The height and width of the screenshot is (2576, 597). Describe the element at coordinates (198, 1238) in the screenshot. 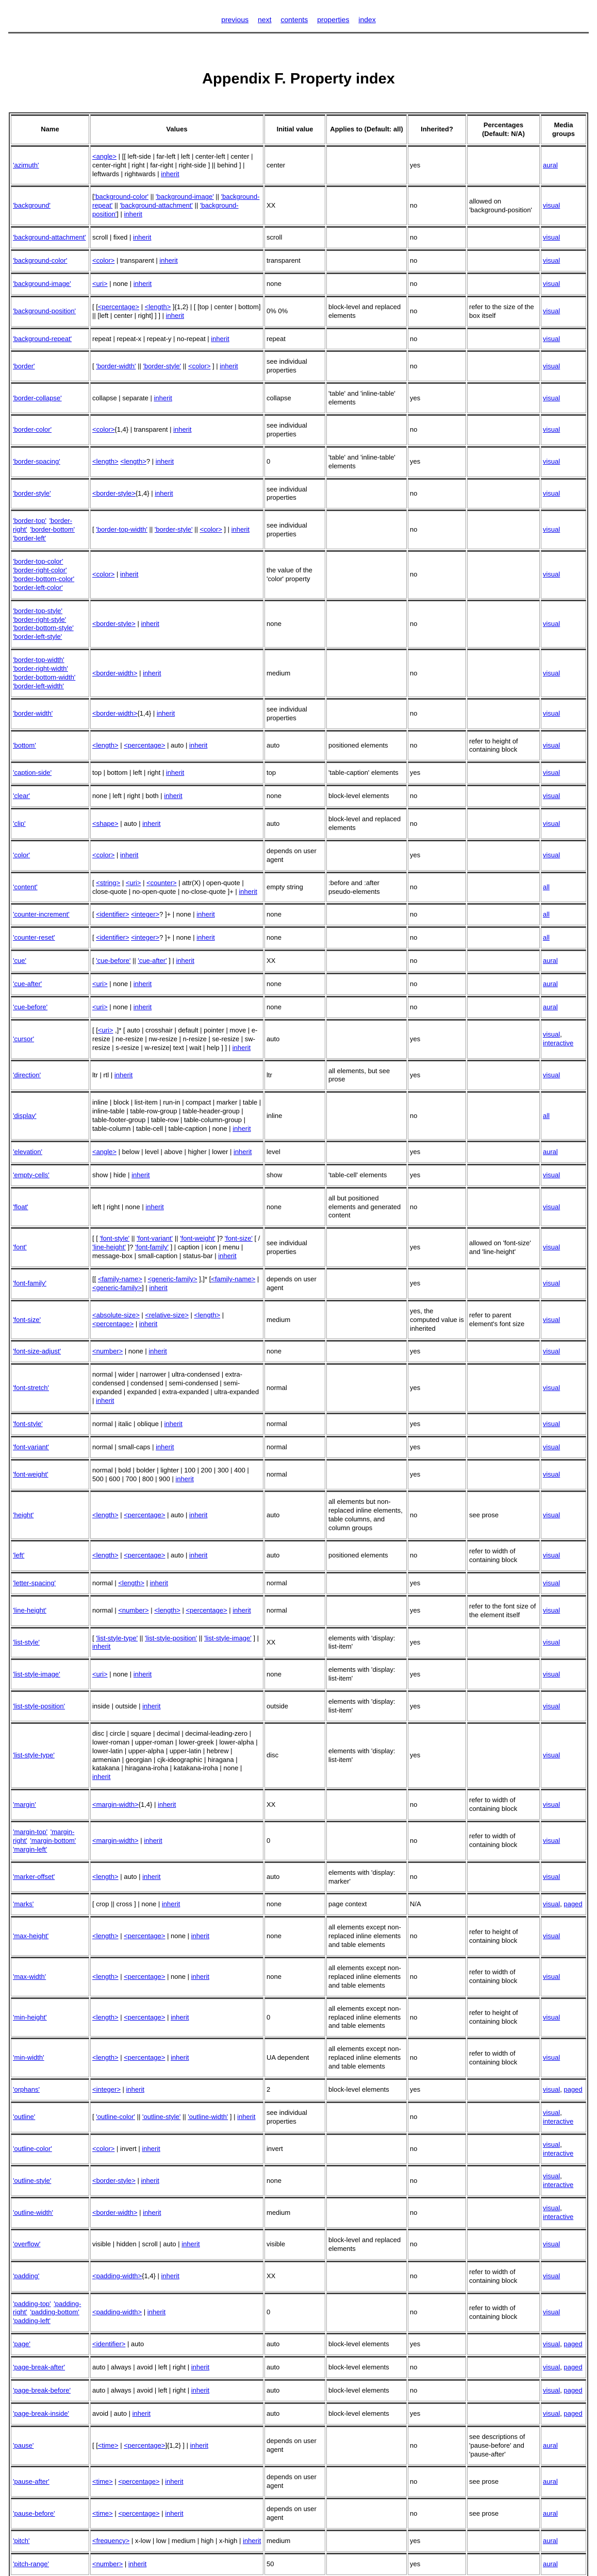

I see `value-link: 'font-weight'` at that location.